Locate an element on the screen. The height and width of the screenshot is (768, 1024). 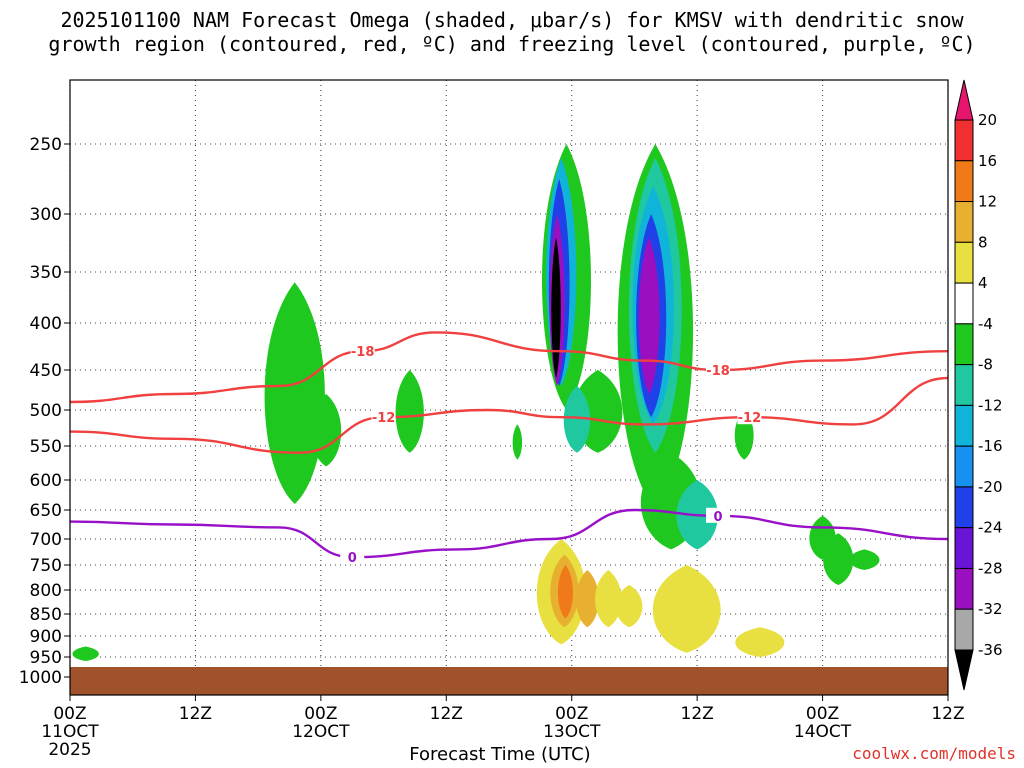
omega-band2-lower-teal is located at coordinates (577, 419).